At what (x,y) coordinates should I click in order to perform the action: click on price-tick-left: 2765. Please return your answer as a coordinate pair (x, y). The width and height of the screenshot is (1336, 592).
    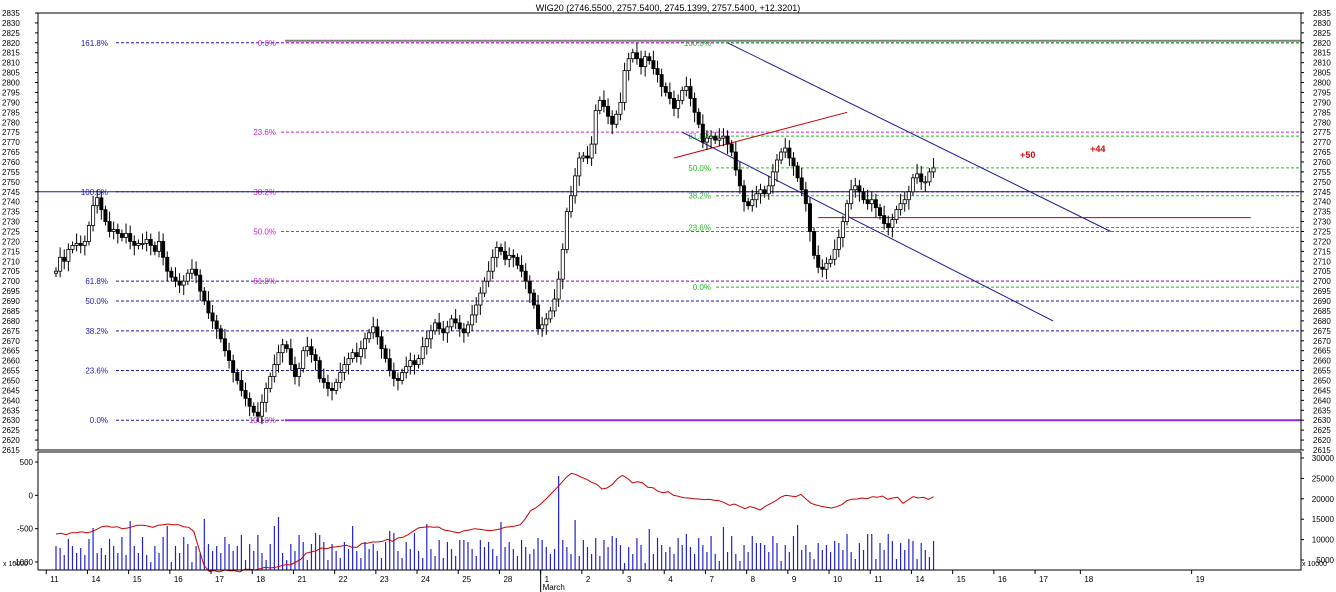
    Looking at the image, I should click on (11, 152).